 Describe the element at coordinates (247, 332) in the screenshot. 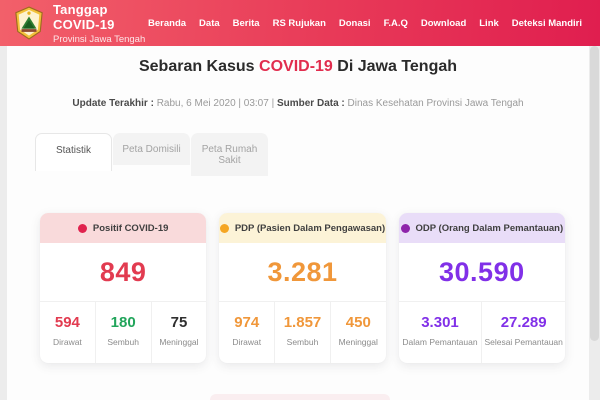

I see `stat-pdp-dirawat: 974 Dirawat` at that location.